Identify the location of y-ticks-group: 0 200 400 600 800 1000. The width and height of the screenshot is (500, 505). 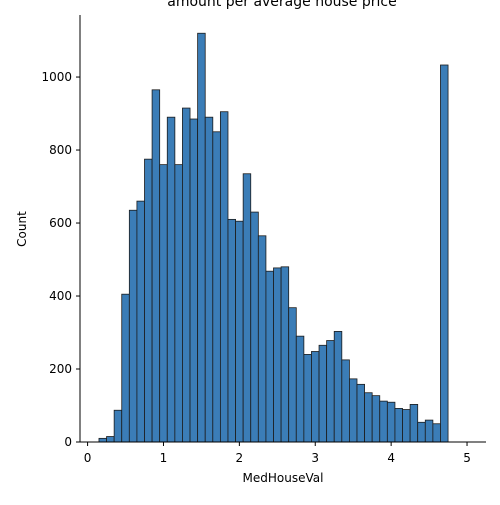
(60, 259).